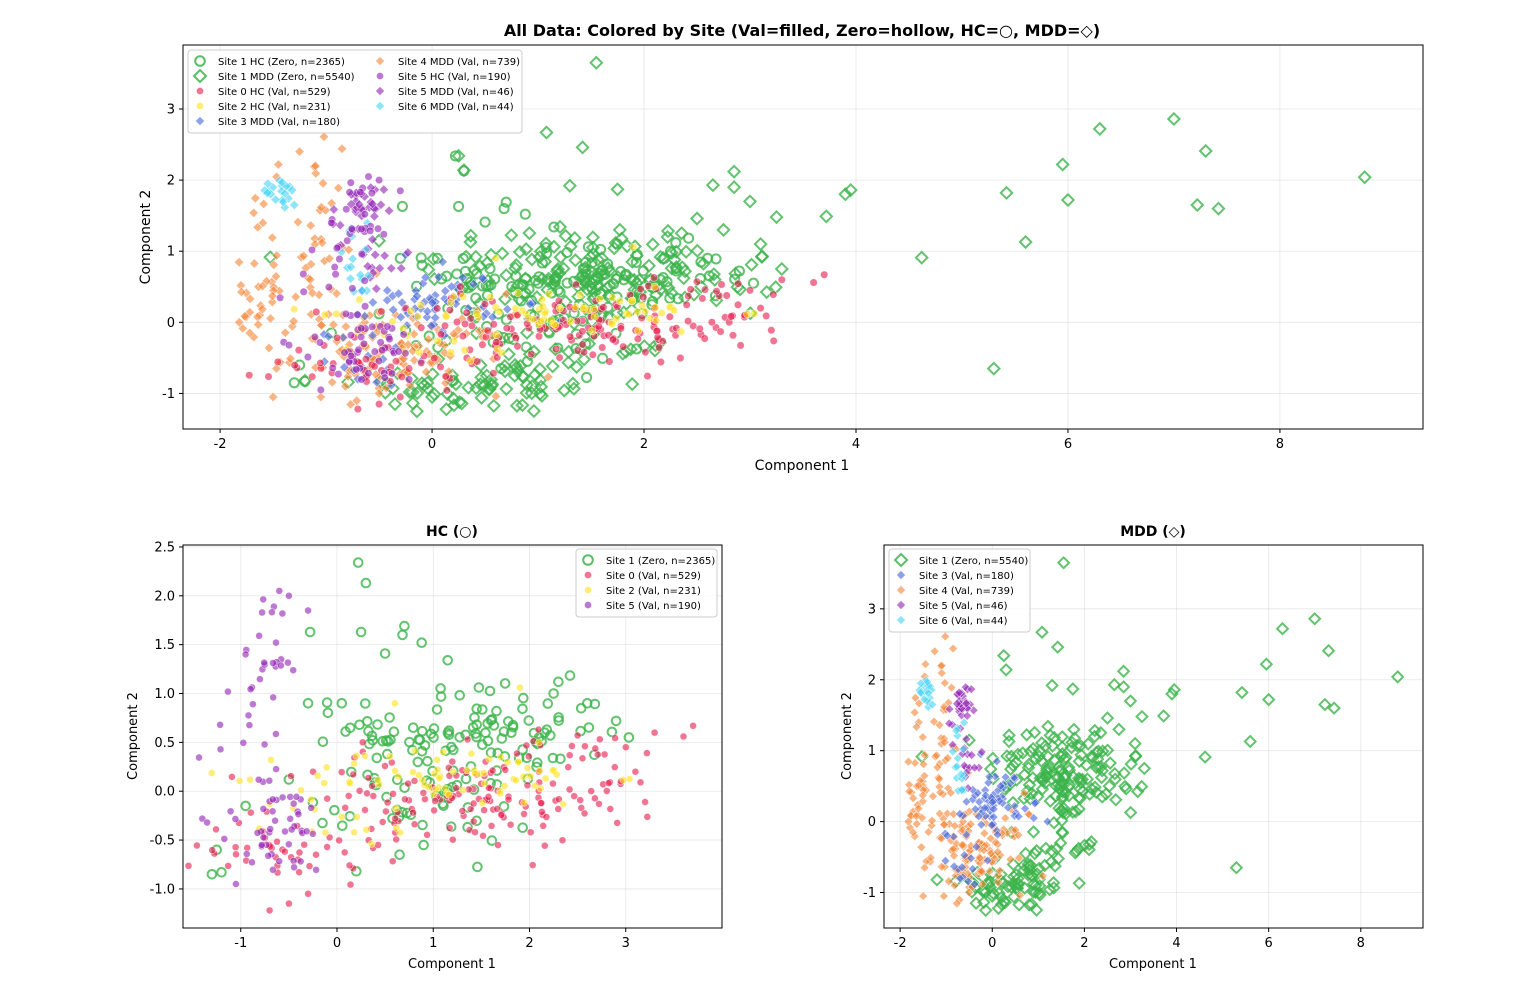 Image resolution: width=1516 pixels, height=999 pixels. What do you see at coordinates (869, 893) in the screenshot?
I see `y-tick-label: -1` at bounding box center [869, 893].